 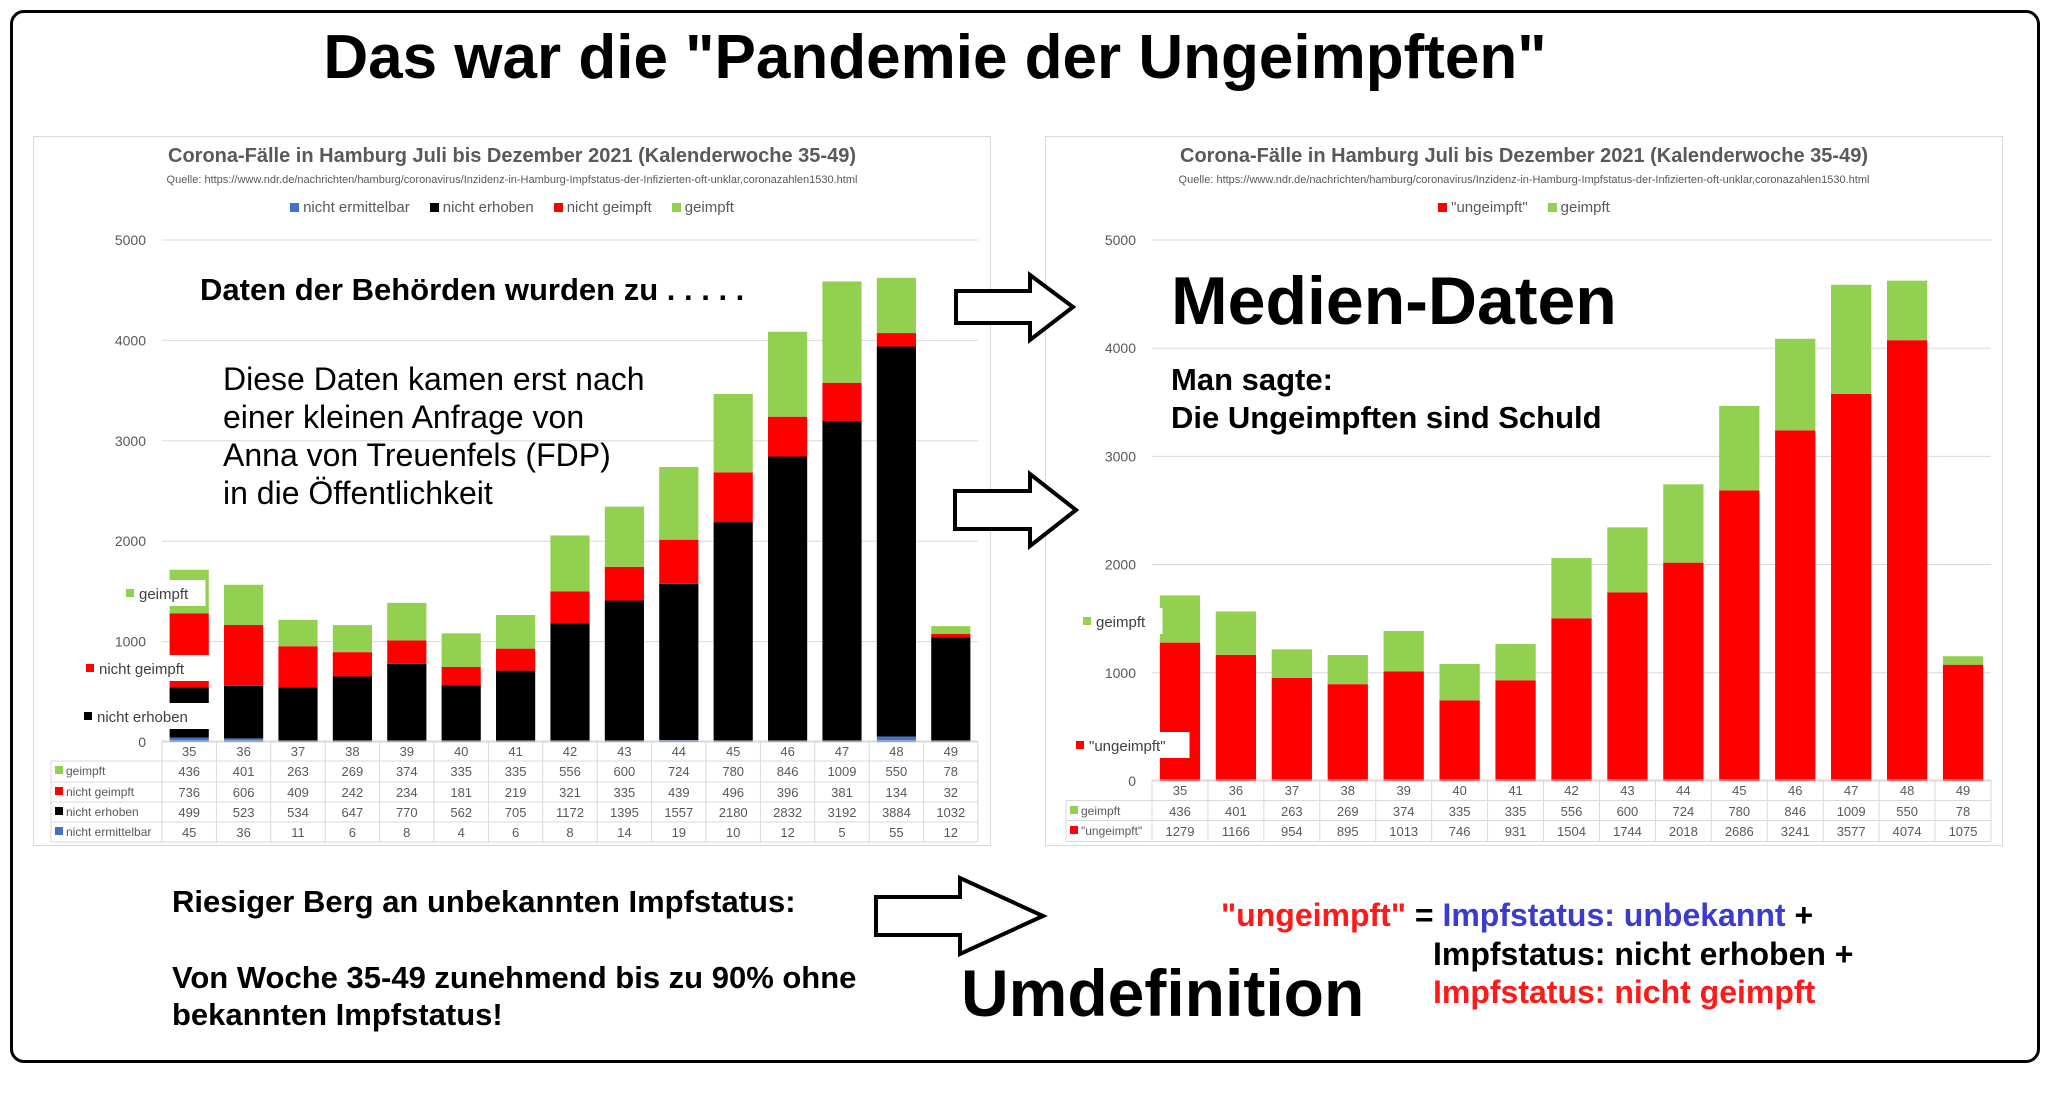 I want to click on table-cell: 496, so click(x=733, y=792).